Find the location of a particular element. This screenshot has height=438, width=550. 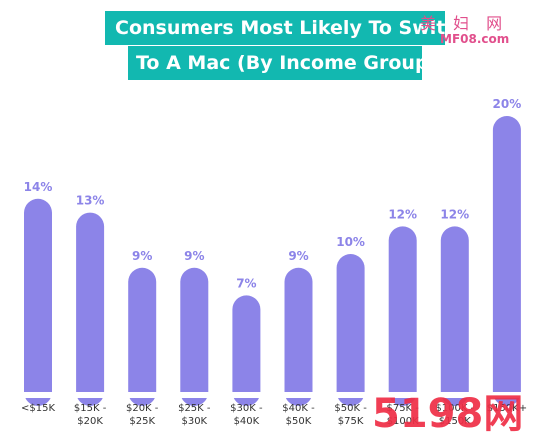

category-label: $30K - is located at coordinates (246, 408).